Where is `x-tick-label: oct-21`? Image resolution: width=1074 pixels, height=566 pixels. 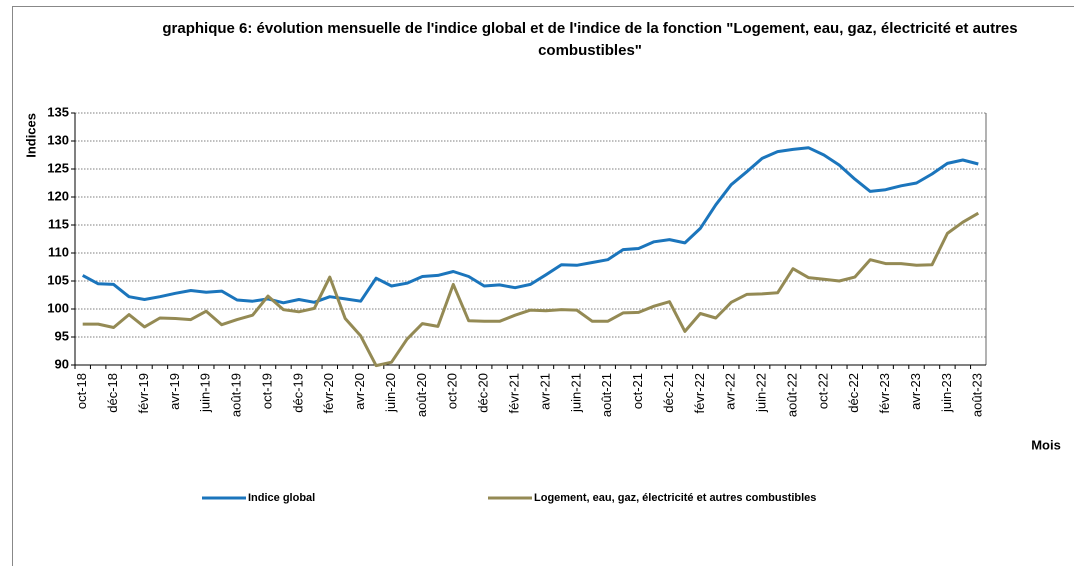 x-tick-label: oct-21 is located at coordinates (637, 391).